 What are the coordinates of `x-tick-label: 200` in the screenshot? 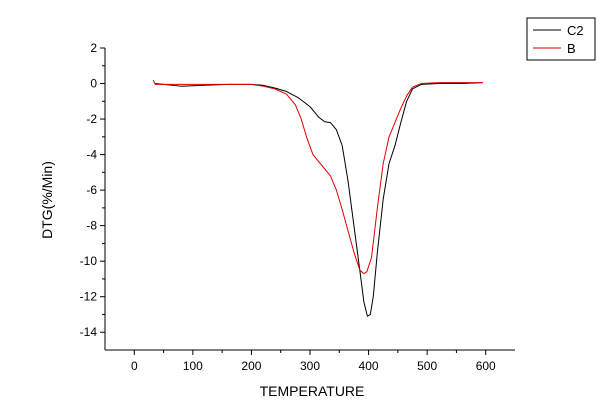 It's located at (251, 366).